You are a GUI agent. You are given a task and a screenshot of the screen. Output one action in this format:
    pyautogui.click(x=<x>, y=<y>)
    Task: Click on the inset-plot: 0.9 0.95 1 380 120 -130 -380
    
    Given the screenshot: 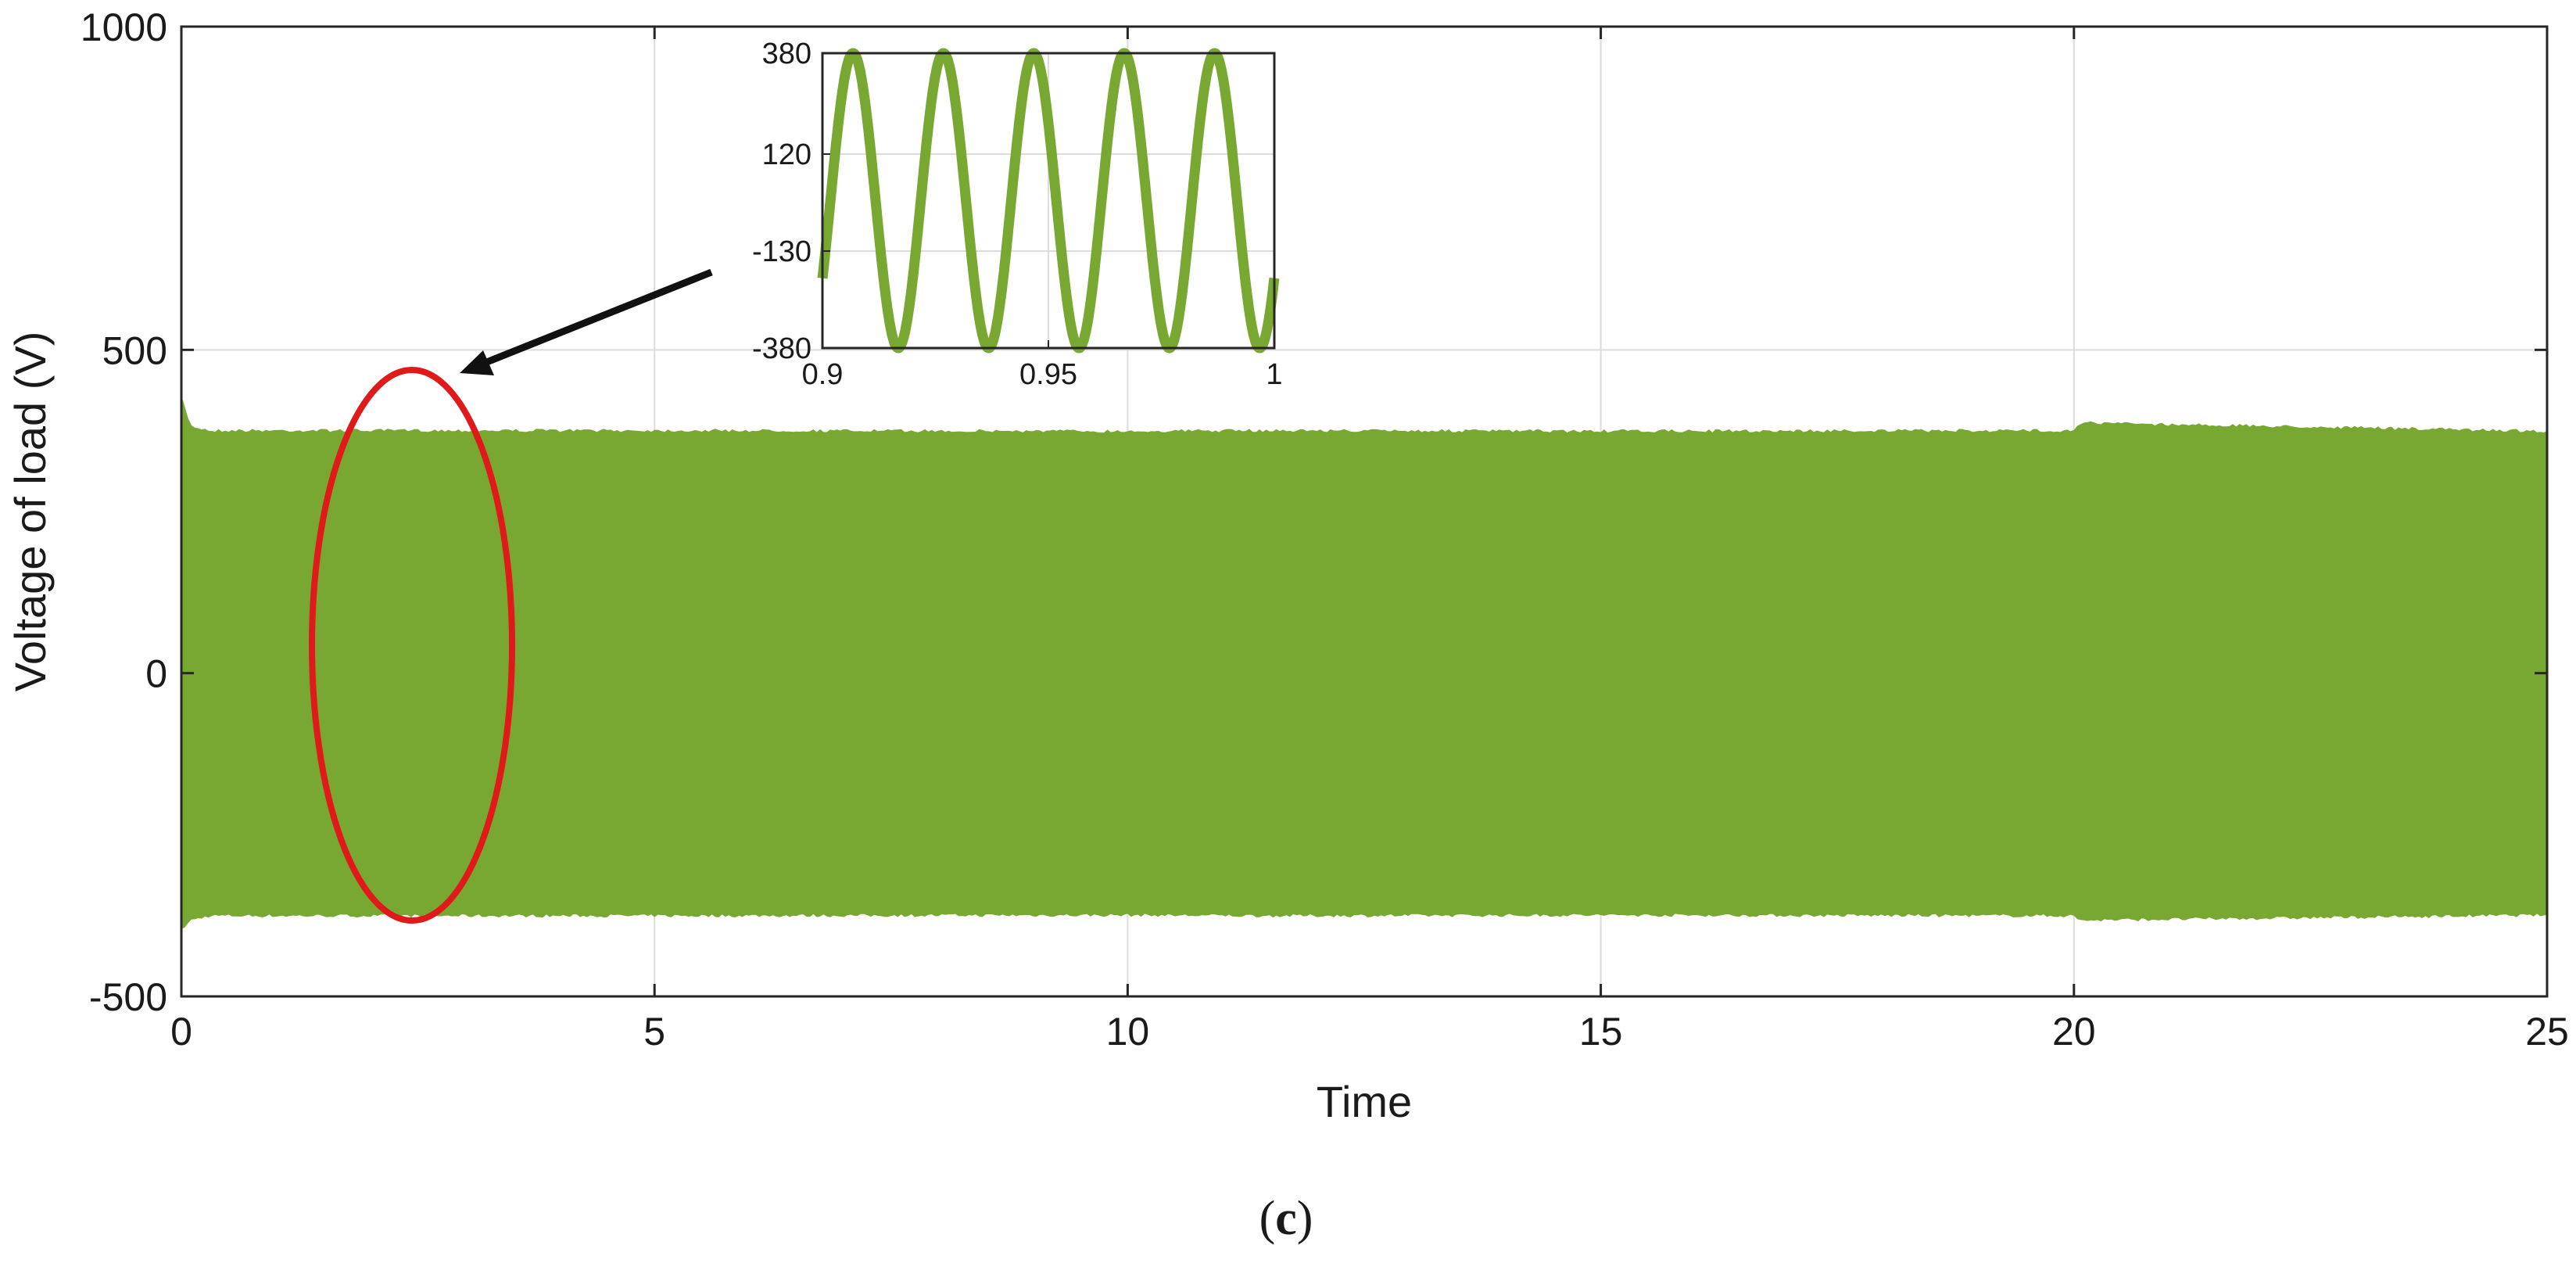 What is the action you would take?
    pyautogui.click(x=1017, y=214)
    